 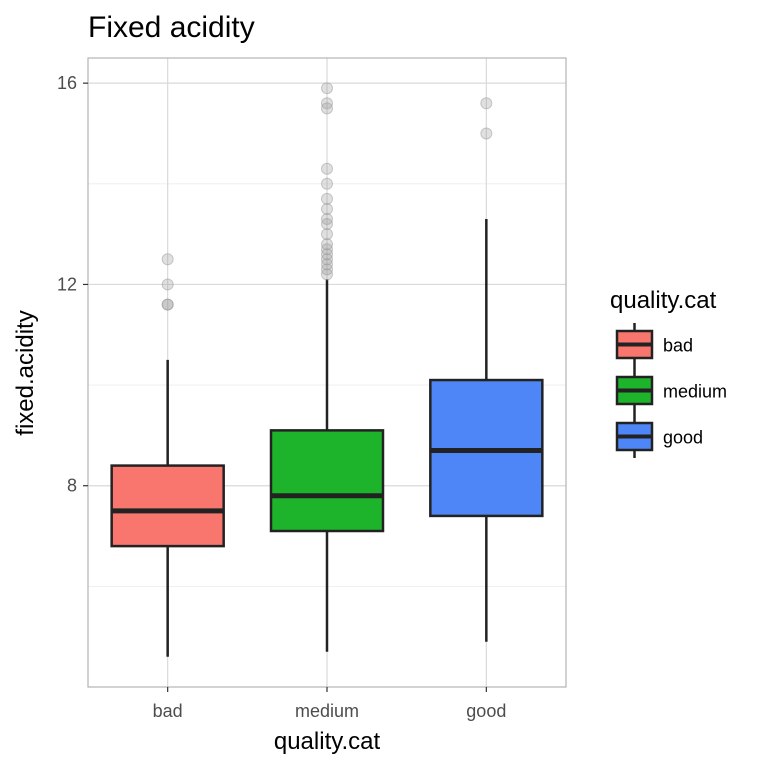 I want to click on x-tick-label: good, so click(x=486, y=711).